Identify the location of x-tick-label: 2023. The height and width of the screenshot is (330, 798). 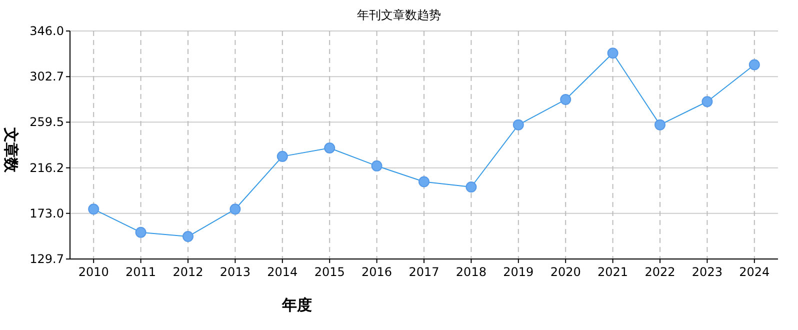
(707, 272).